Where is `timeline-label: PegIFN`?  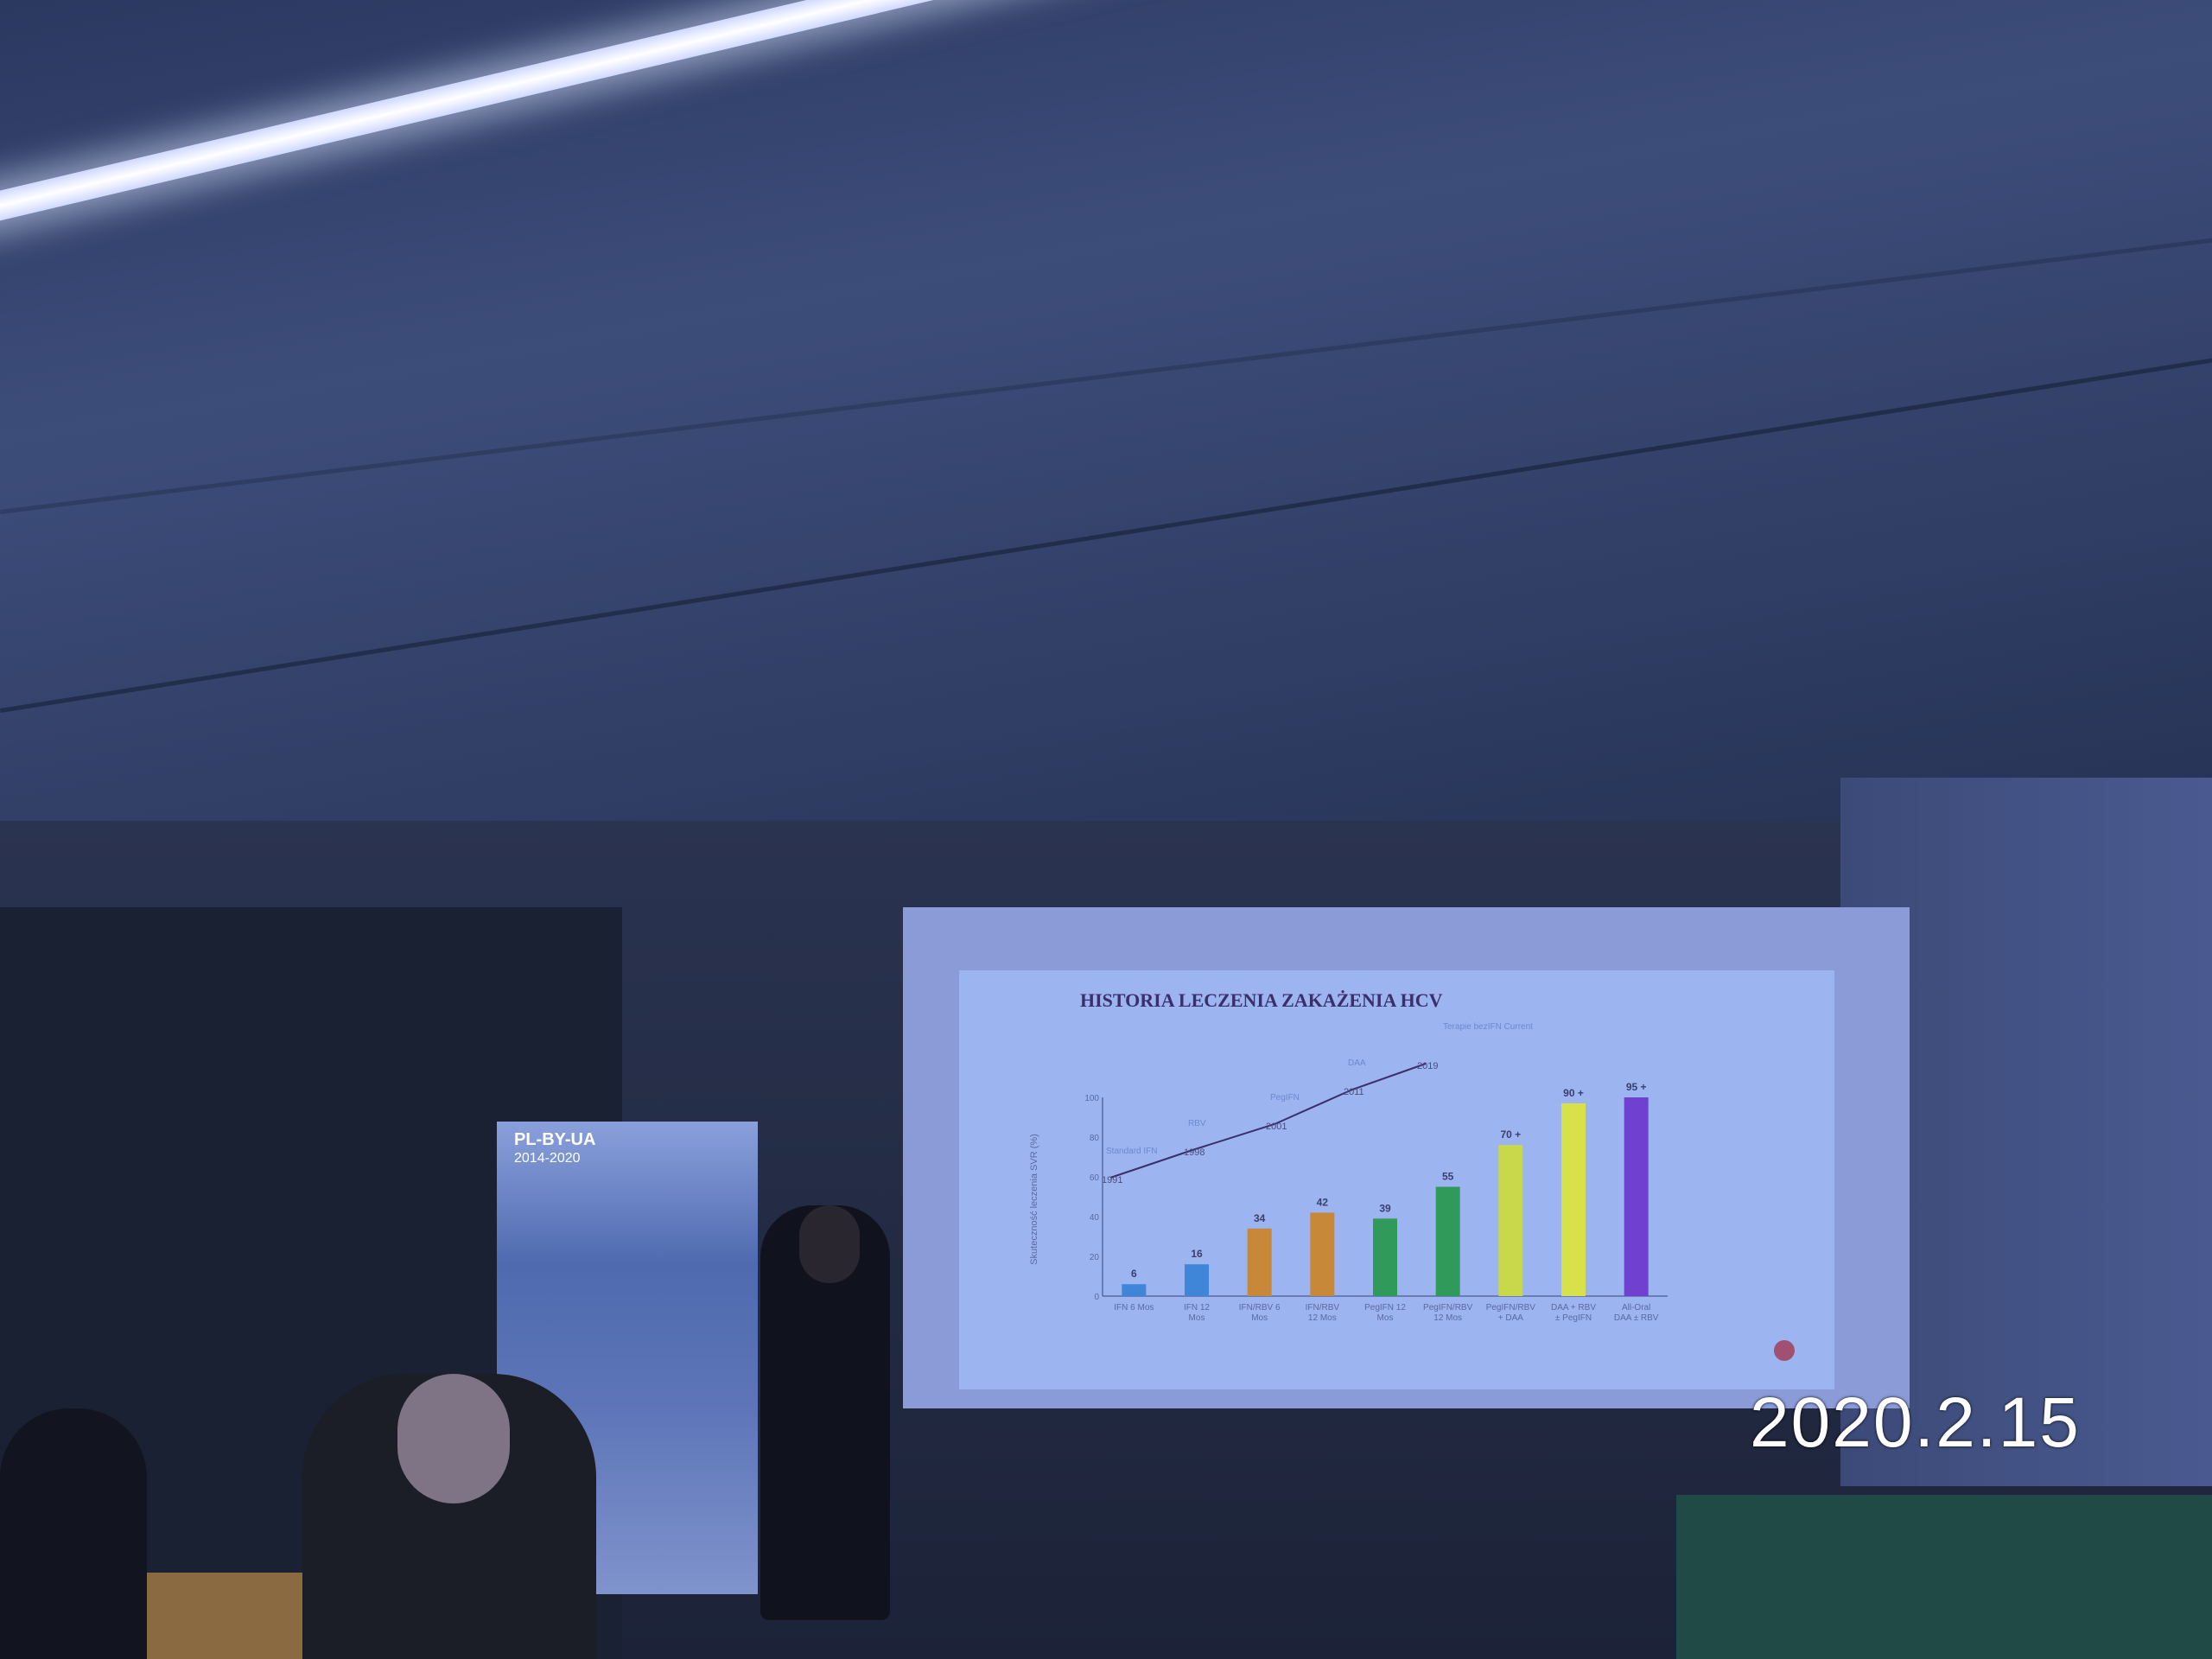
timeline-label: PegIFN is located at coordinates (1285, 1098).